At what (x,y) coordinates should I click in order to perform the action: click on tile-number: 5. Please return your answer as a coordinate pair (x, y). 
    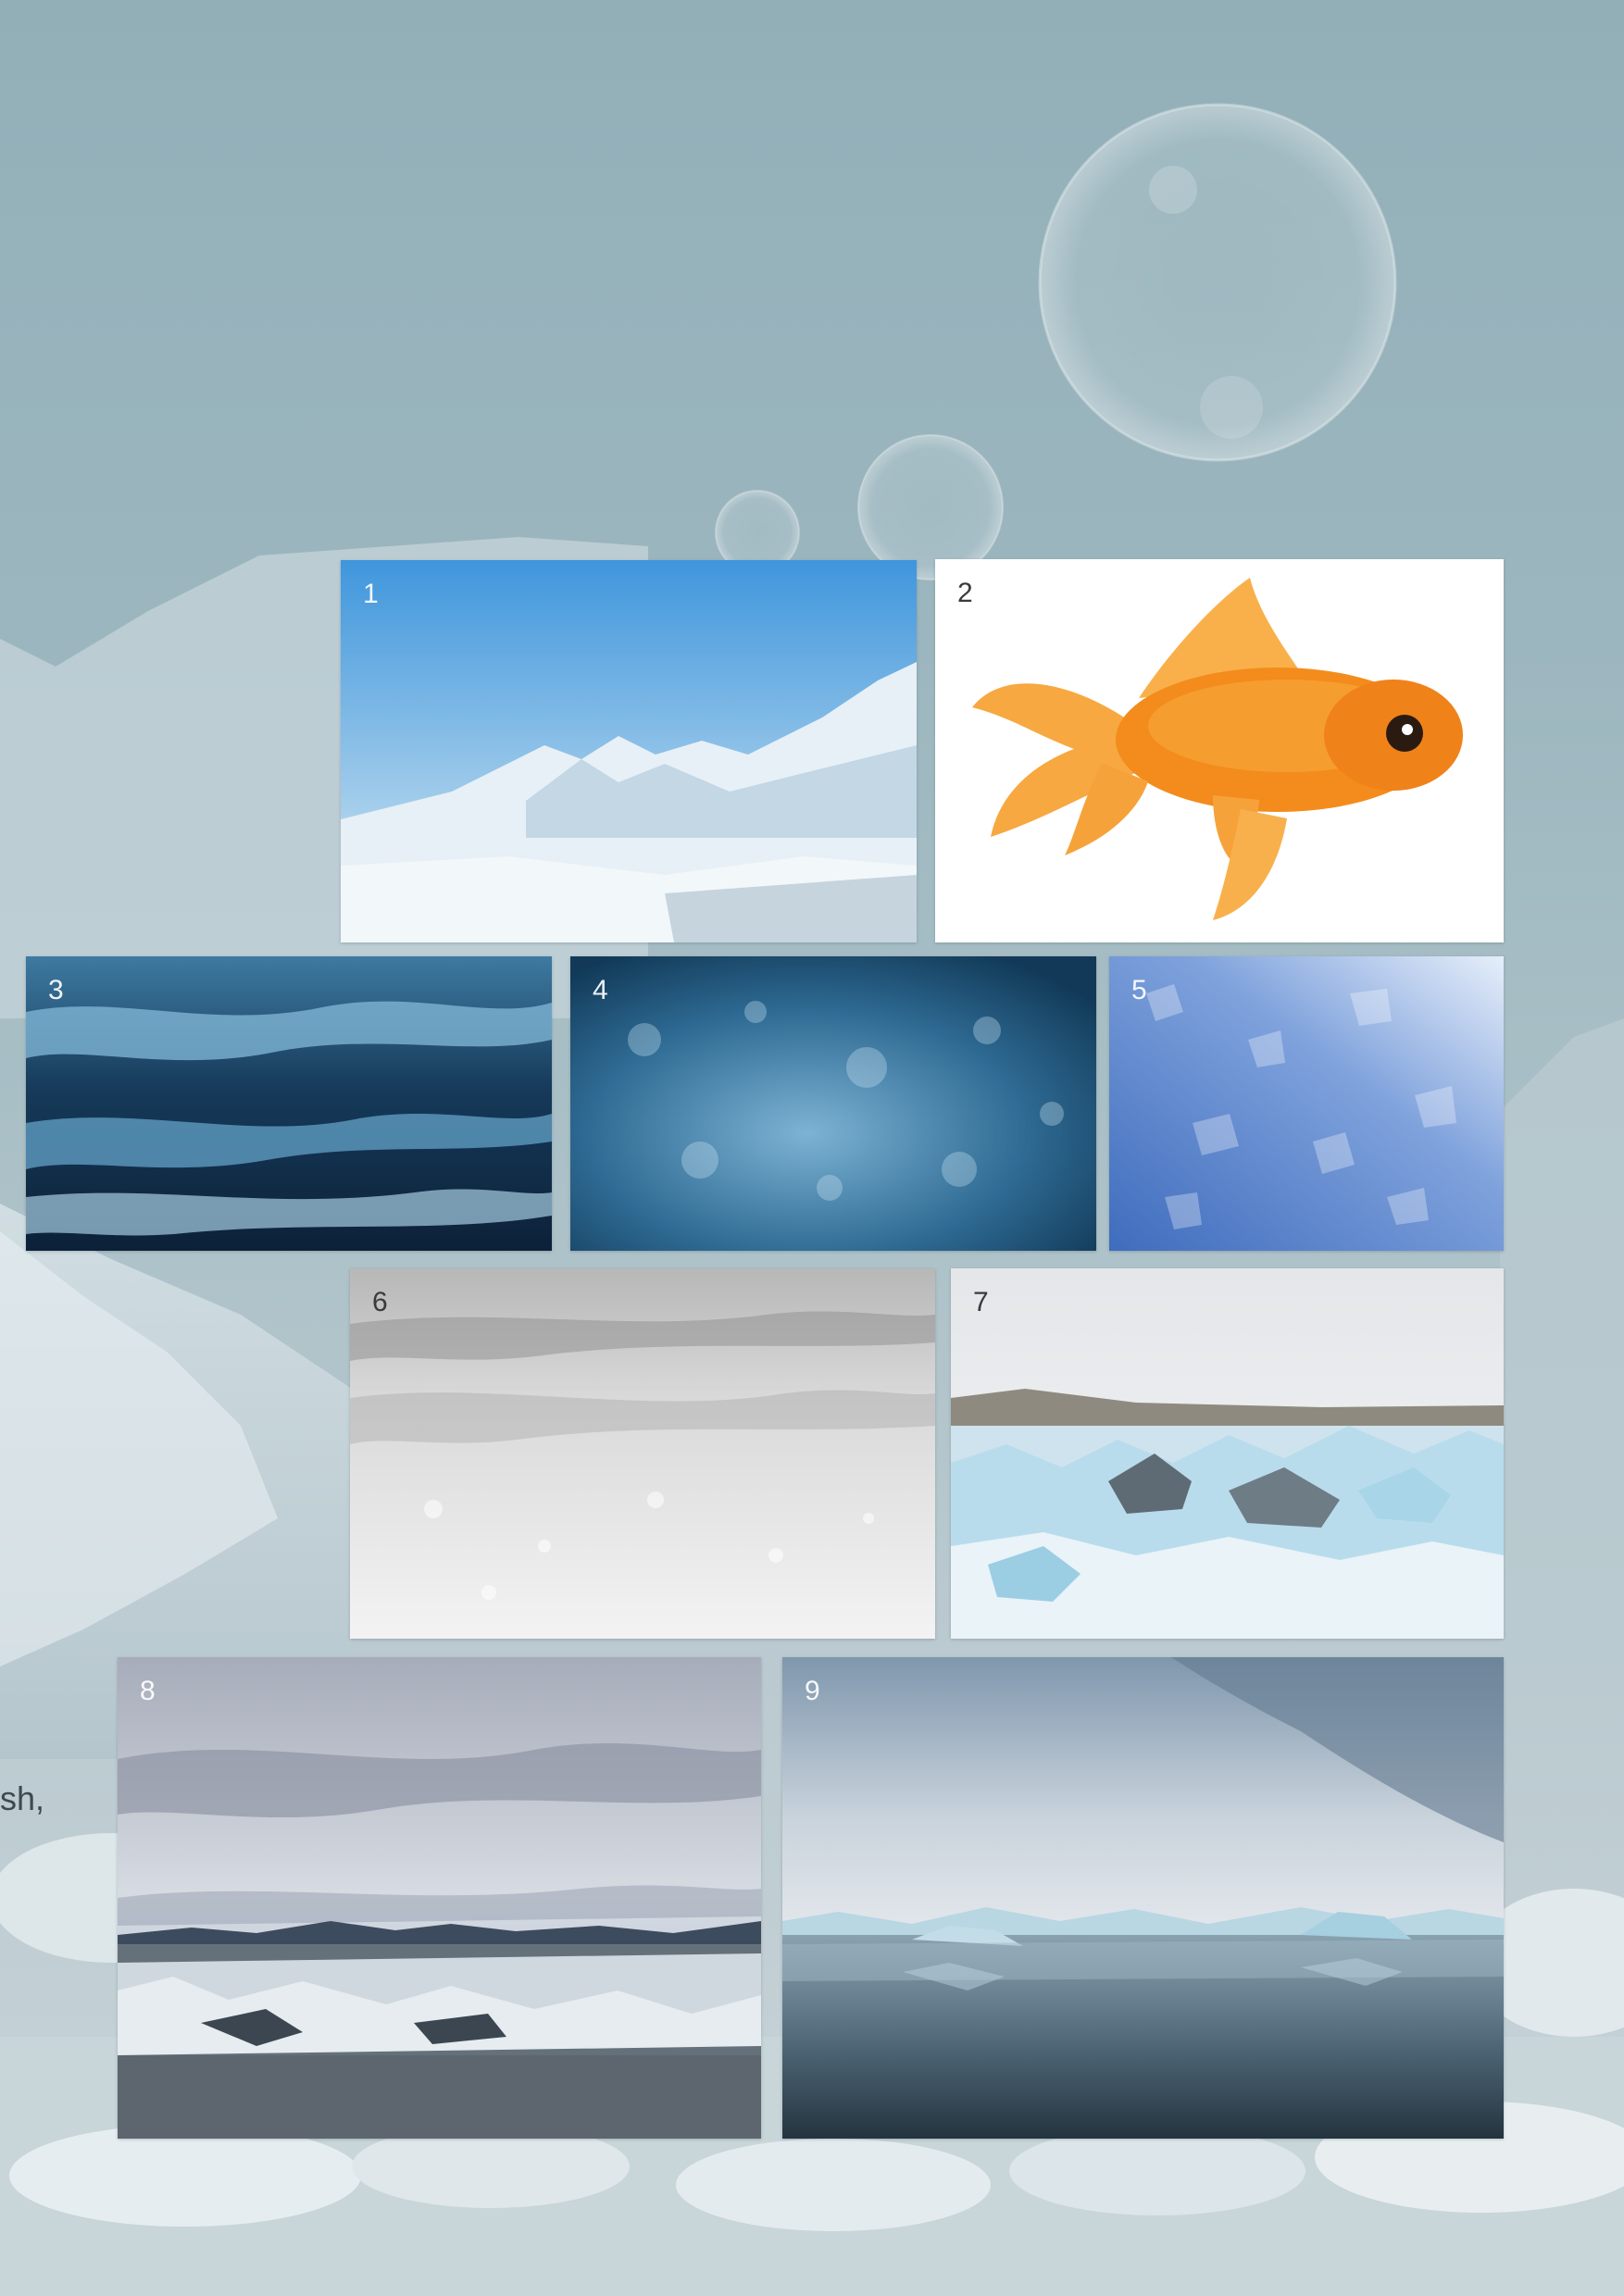
    Looking at the image, I should click on (1139, 990).